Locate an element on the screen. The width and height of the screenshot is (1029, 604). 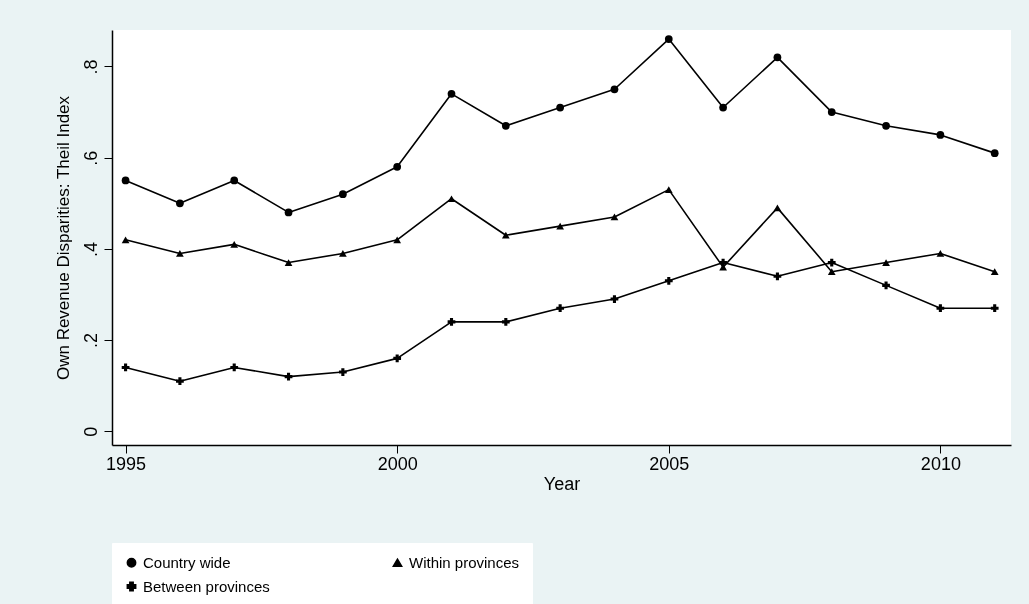
x-axis-title: Year is located at coordinates (562, 483).